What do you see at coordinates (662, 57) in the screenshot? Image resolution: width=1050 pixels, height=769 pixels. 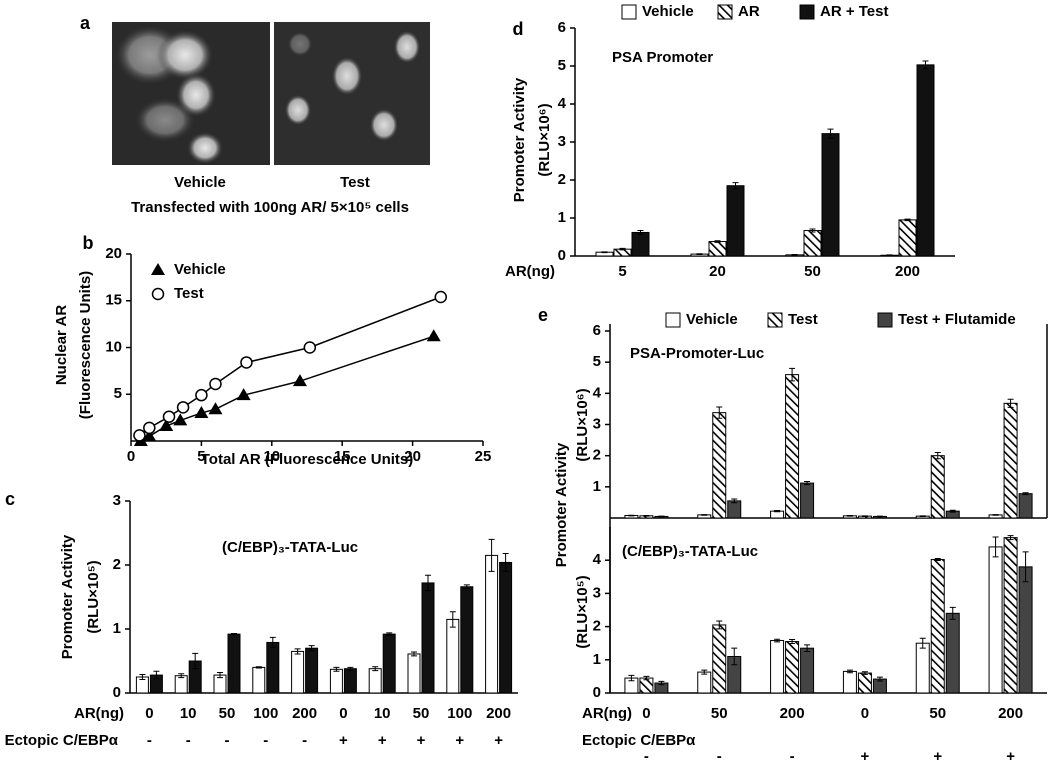 I see `annotation: PSA Promoter` at bounding box center [662, 57].